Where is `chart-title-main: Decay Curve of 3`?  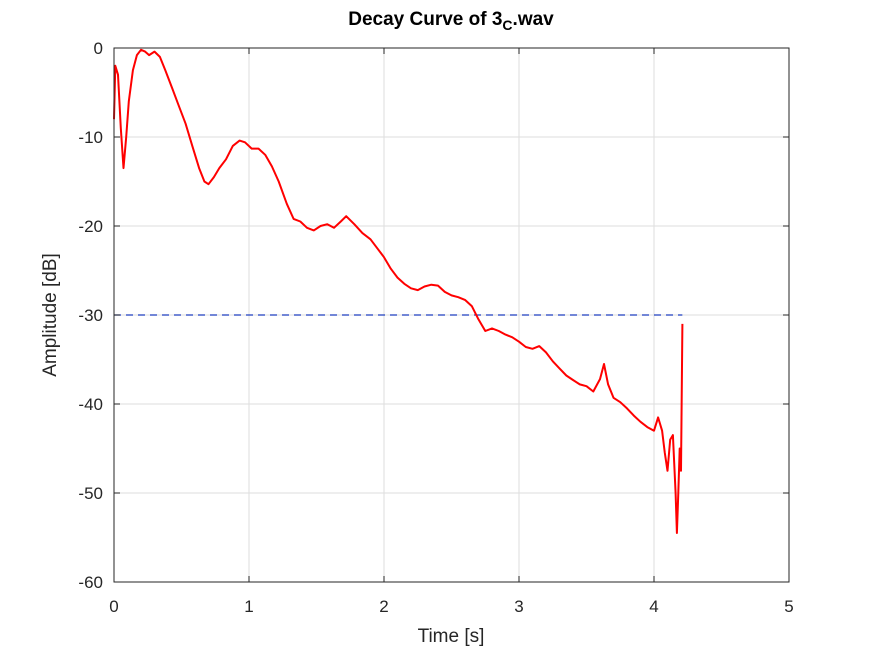
chart-title-main: Decay Curve of 3 is located at coordinates (425, 19).